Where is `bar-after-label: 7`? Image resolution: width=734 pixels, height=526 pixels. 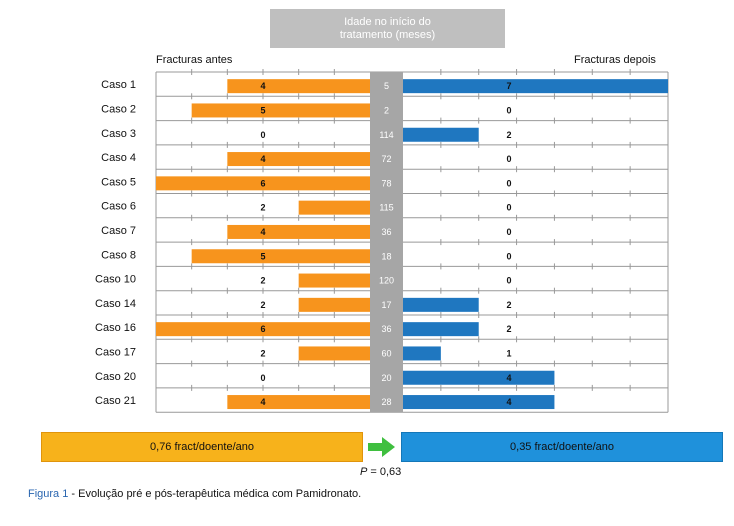 bar-after-label: 7 is located at coordinates (508, 86).